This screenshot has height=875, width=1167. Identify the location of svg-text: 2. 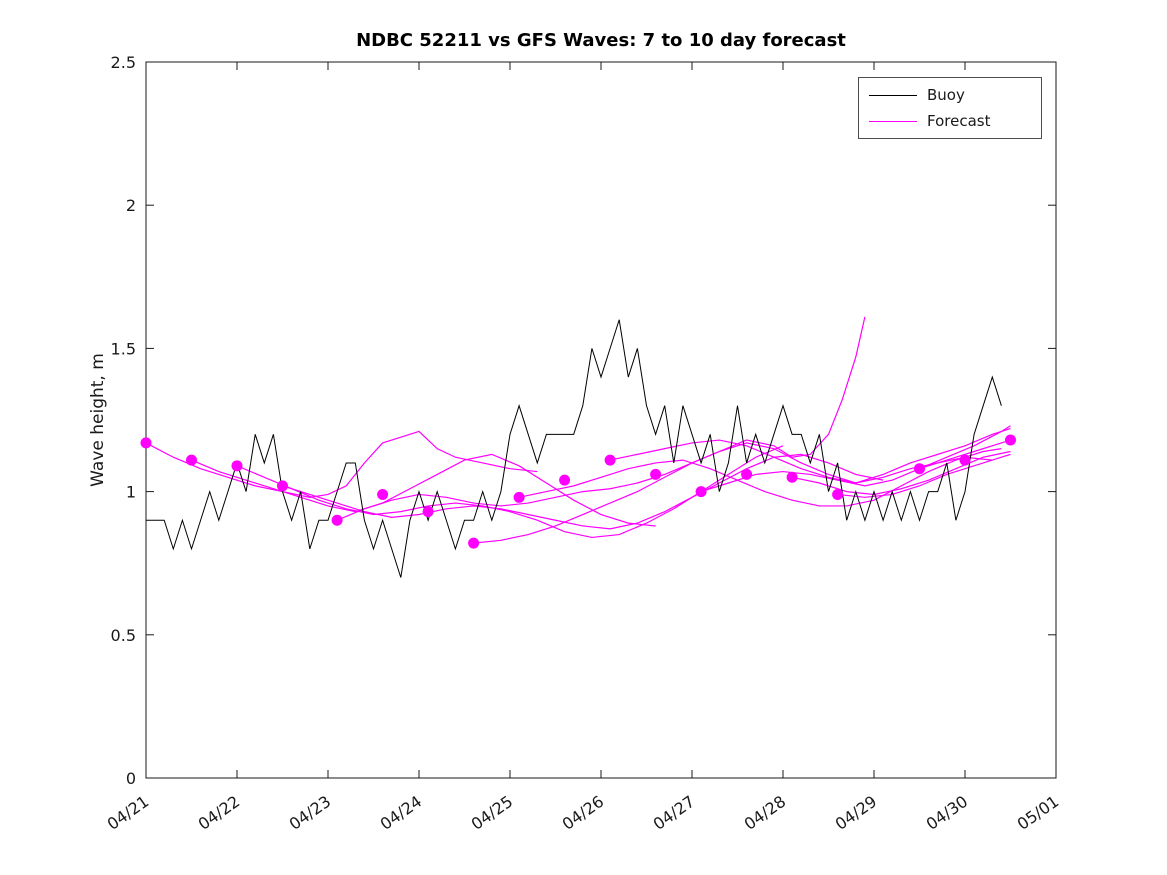
(131, 205).